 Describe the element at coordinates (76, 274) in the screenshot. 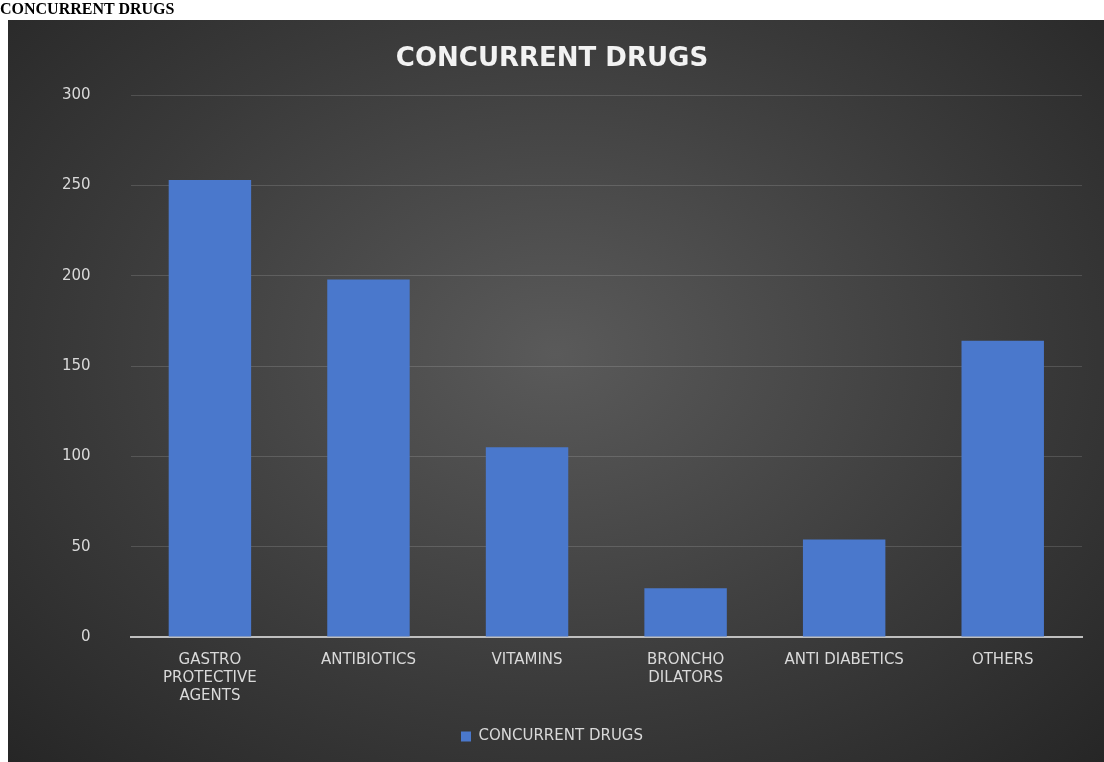

I see `y-tick-label: 200` at that location.